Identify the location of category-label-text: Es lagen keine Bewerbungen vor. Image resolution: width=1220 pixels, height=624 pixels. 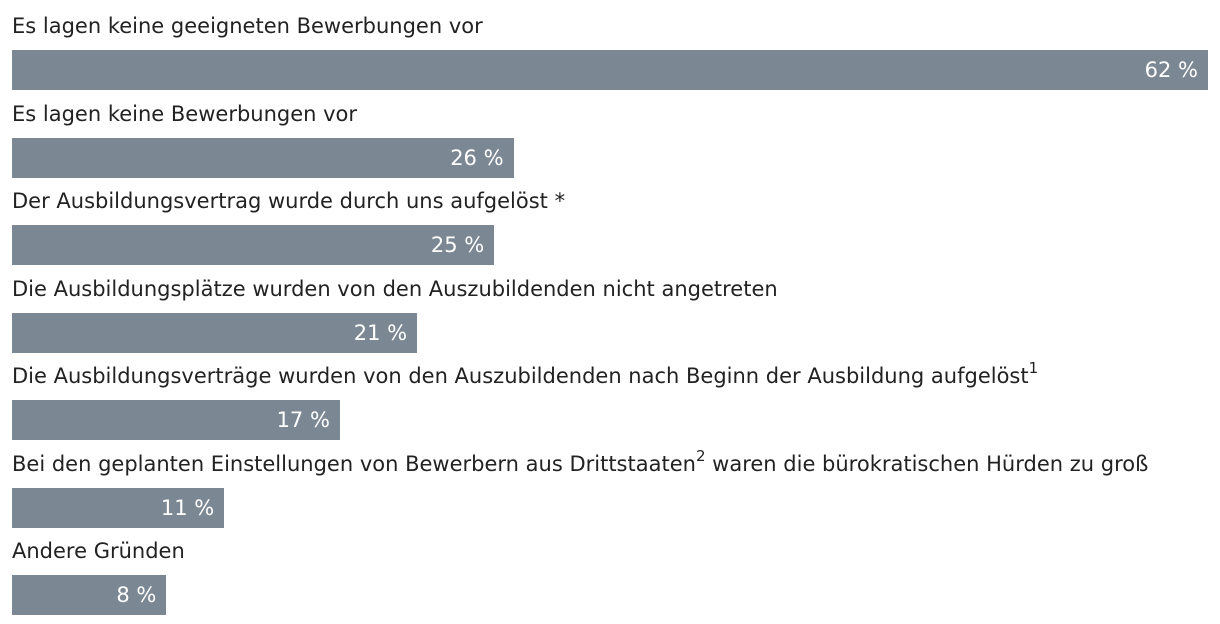
(185, 113).